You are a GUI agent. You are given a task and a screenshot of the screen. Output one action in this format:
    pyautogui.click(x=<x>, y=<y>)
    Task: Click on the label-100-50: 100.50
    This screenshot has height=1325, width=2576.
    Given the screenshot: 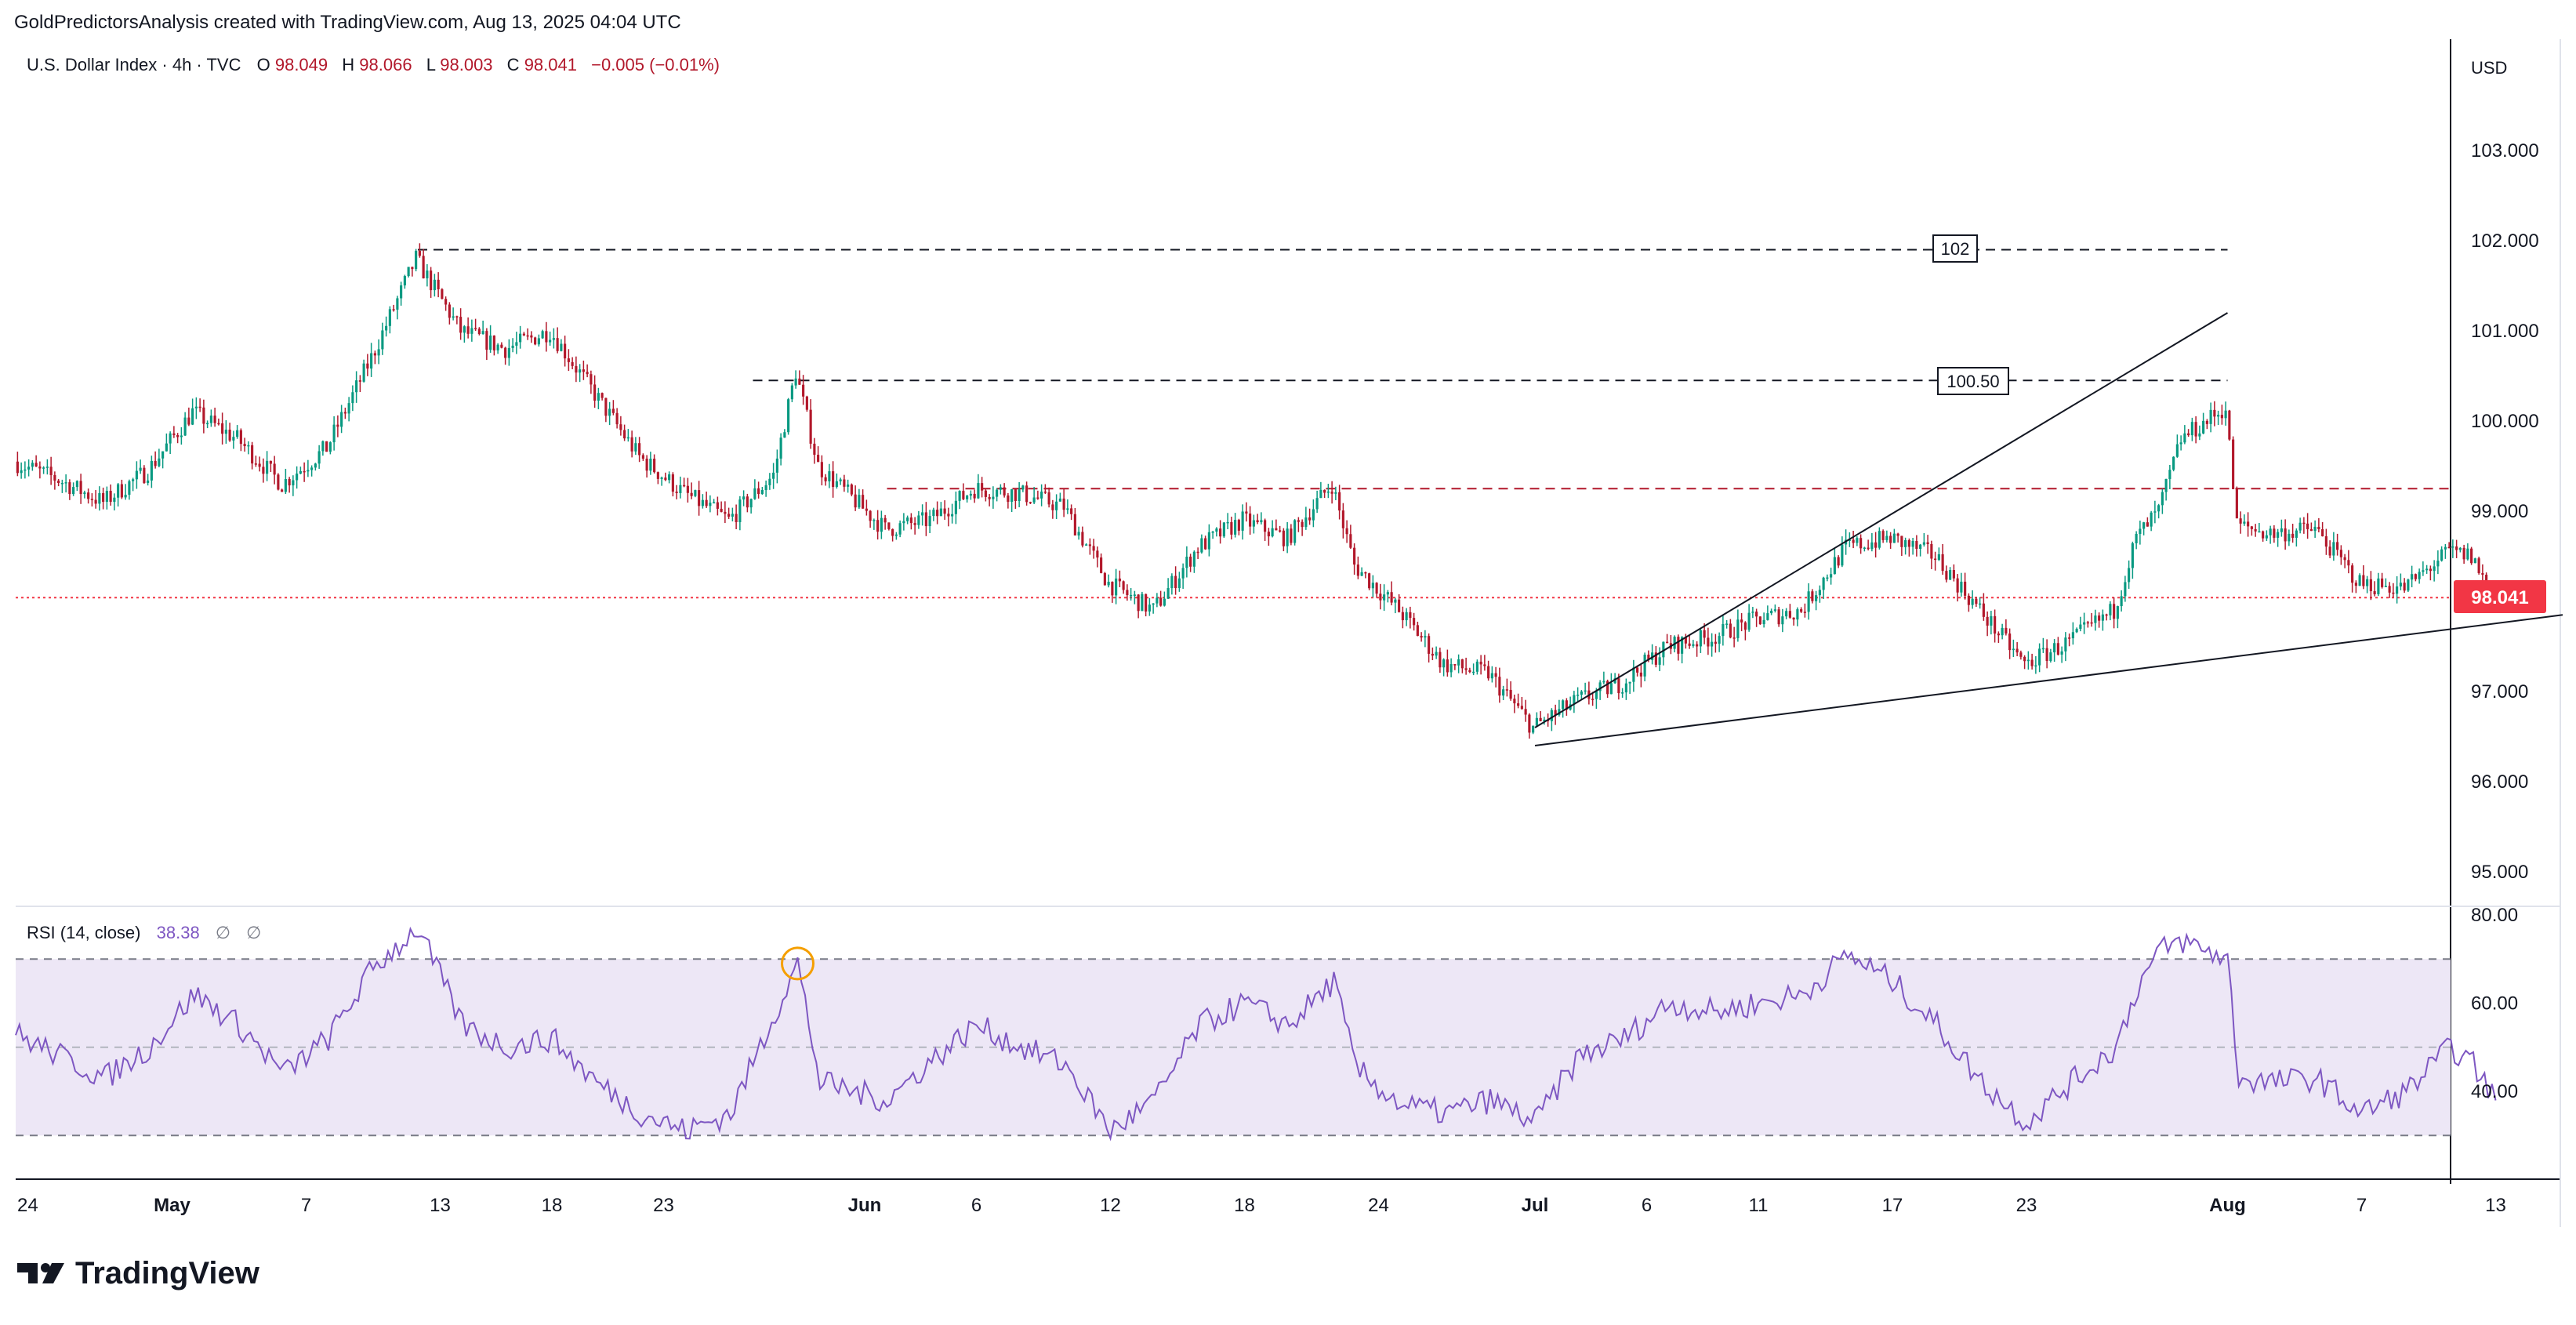 What is the action you would take?
    pyautogui.click(x=1973, y=381)
    